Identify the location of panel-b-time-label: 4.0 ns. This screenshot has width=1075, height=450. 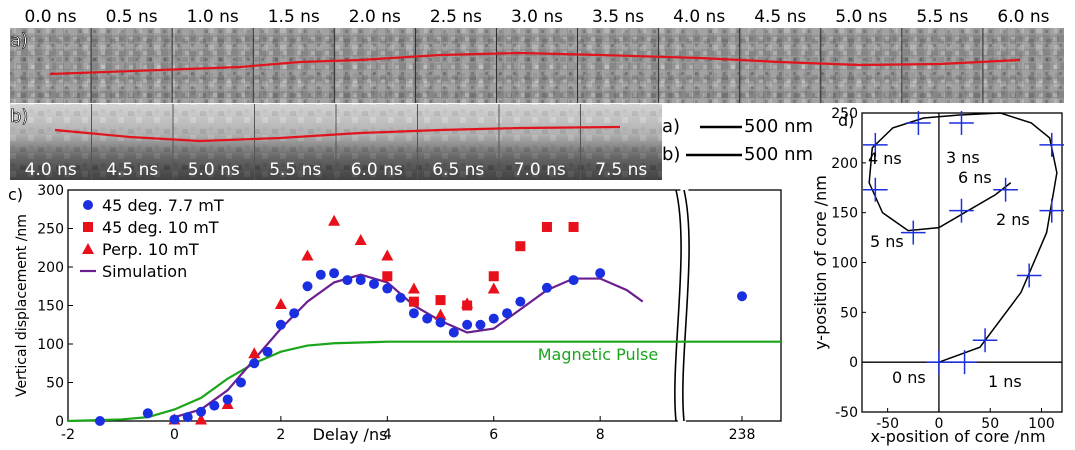
(51, 170).